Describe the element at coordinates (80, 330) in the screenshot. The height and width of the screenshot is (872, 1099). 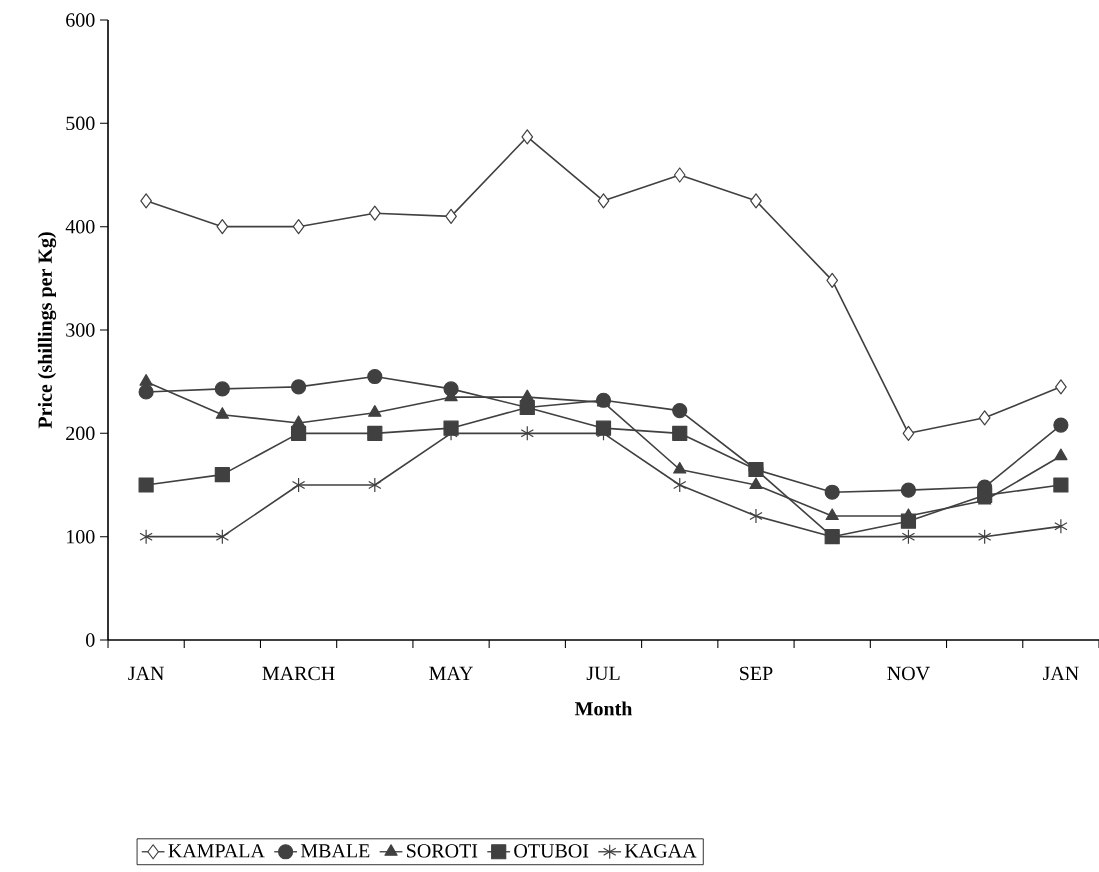
I see `y-tick-label: 300` at that location.